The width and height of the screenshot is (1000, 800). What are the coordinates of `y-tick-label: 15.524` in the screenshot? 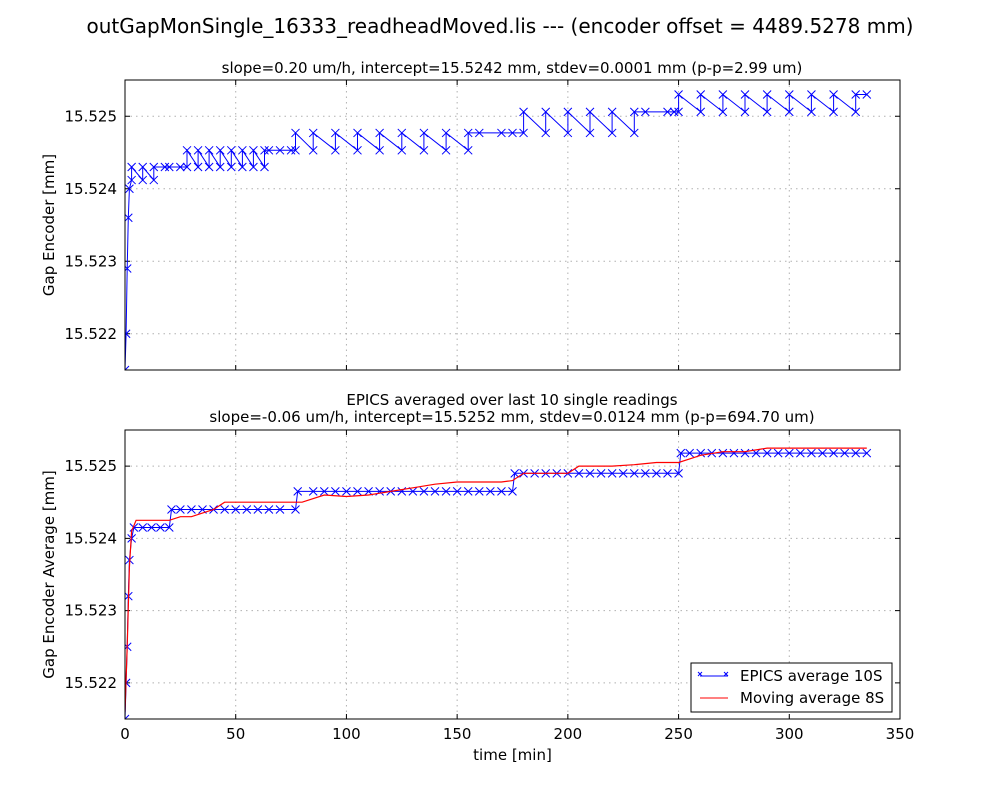 It's located at (91, 538).